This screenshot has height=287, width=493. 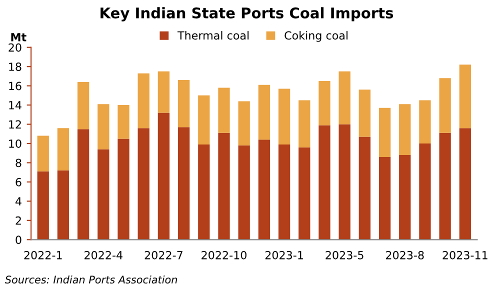 What do you see at coordinates (19, 182) in the screenshot?
I see `y-tick-label: 6` at bounding box center [19, 182].